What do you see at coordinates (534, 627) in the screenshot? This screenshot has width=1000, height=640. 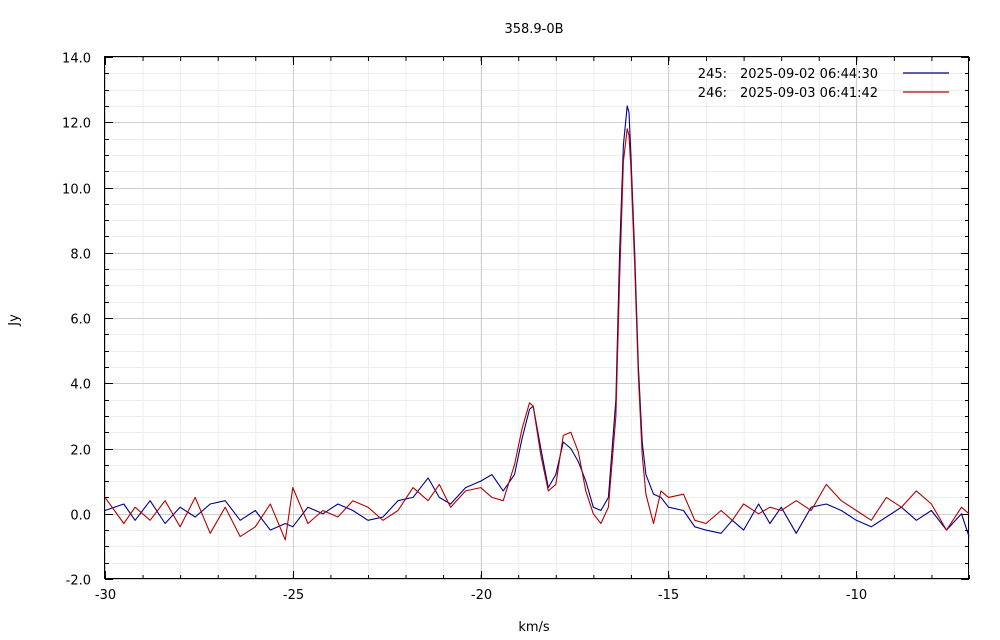 I see `x-axis-label: km/s` at bounding box center [534, 627].